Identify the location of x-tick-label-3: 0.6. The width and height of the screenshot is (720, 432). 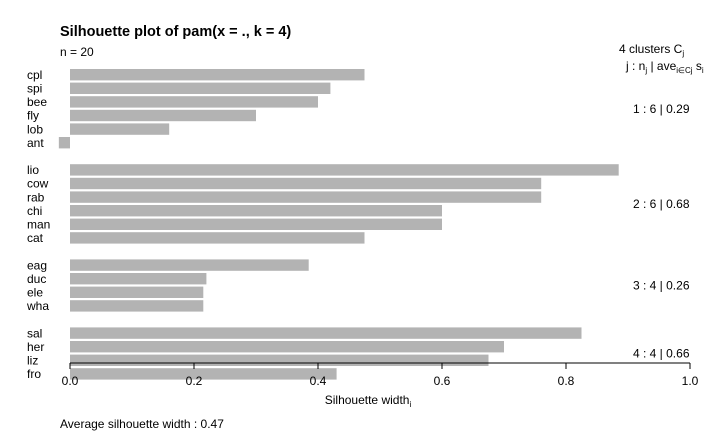
(442, 381).